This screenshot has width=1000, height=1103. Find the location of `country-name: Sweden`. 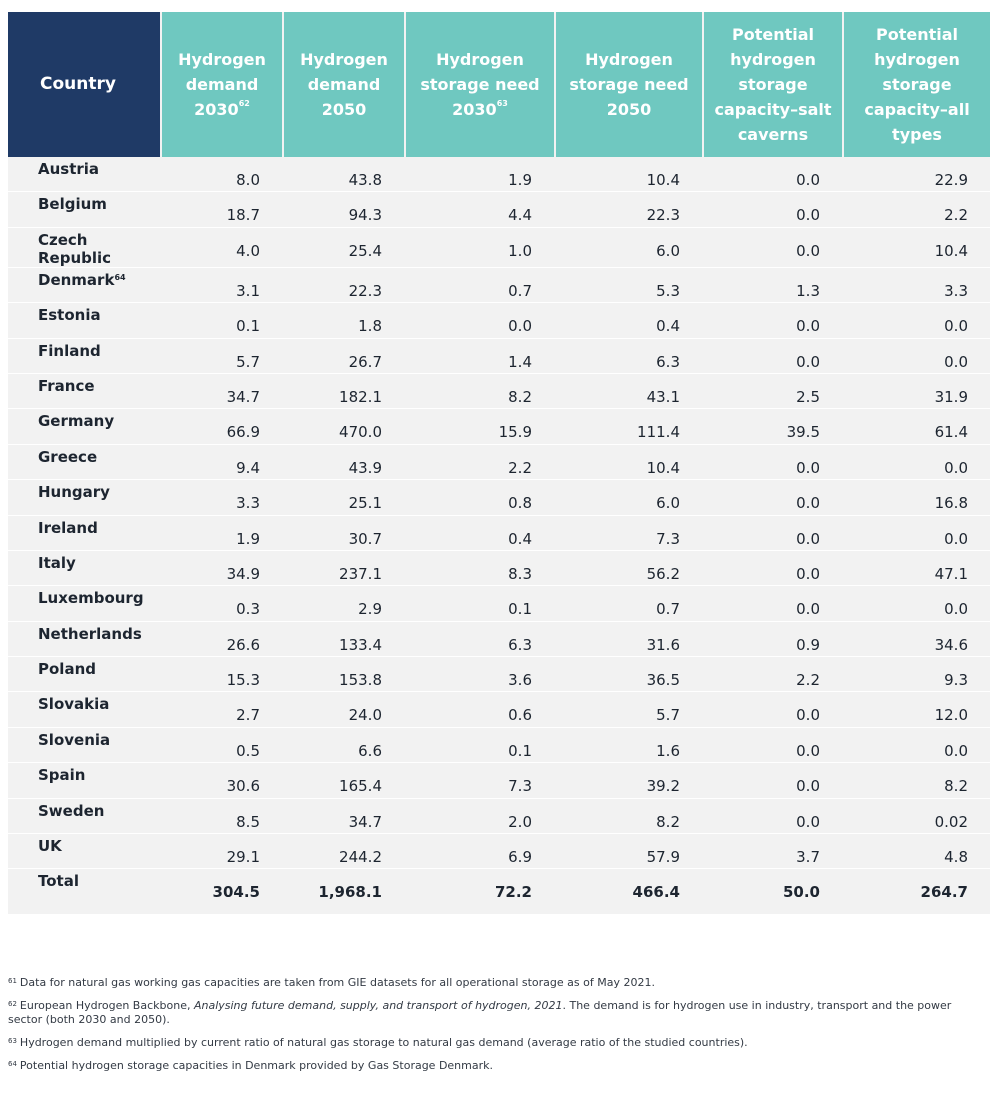

country-name: Sweden is located at coordinates (71, 810).